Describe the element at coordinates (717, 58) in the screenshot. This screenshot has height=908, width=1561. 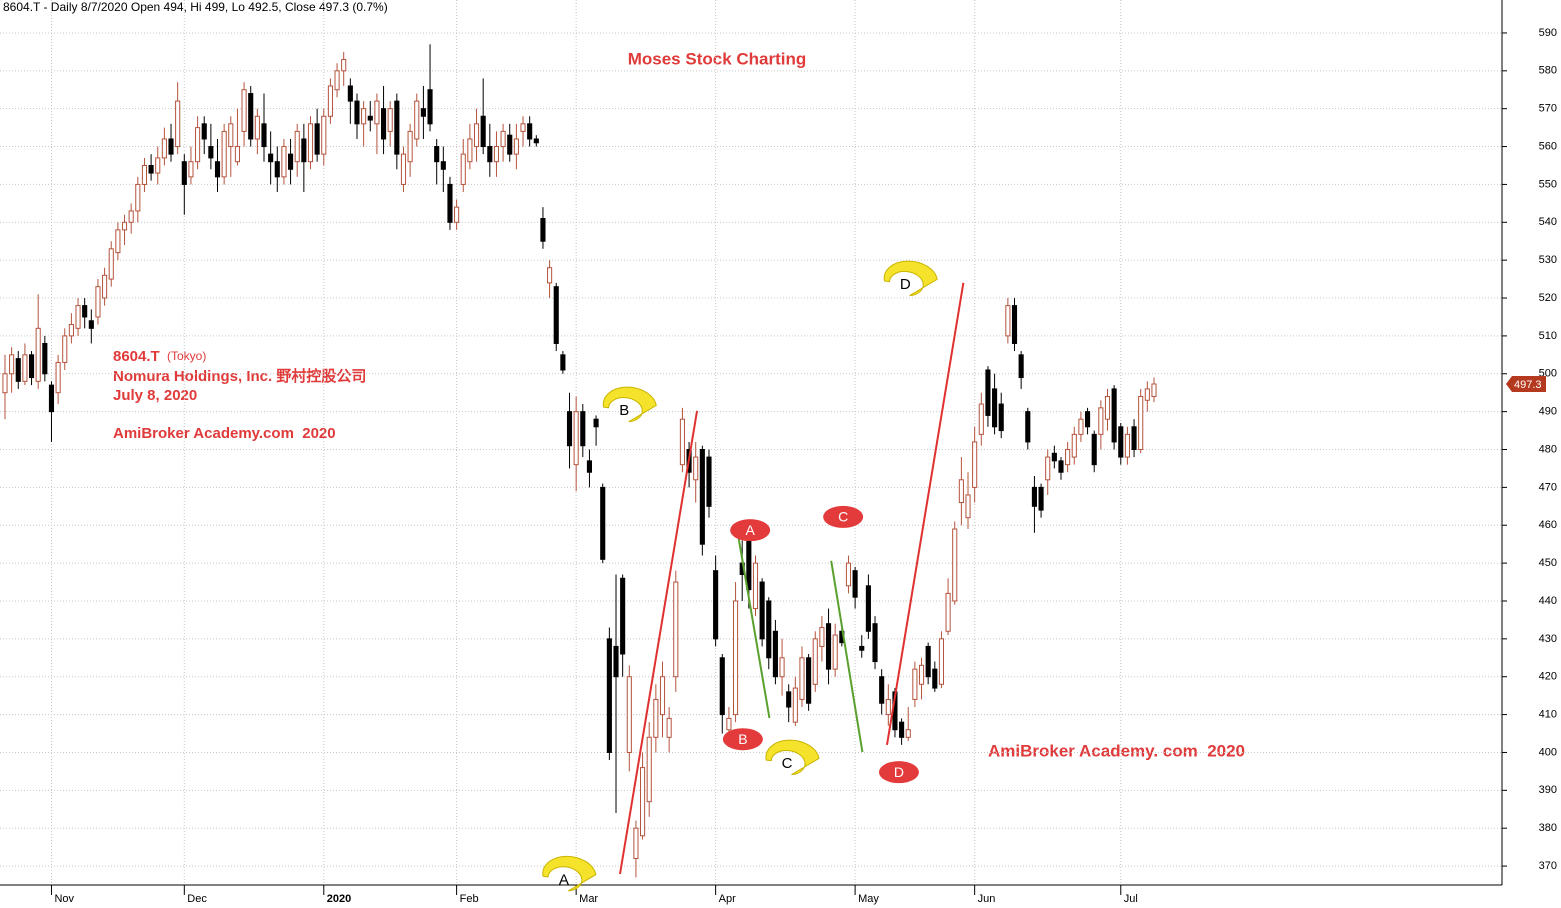
I see `chart-title: Moses Stock Charting` at that location.